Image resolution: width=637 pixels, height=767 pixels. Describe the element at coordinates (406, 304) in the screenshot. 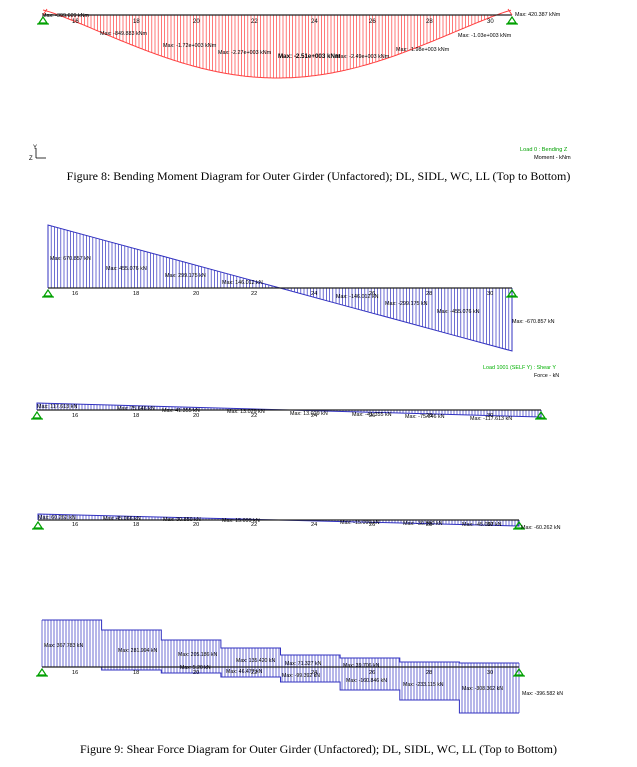

I see `max-label: Max: -299.175 kN` at that location.